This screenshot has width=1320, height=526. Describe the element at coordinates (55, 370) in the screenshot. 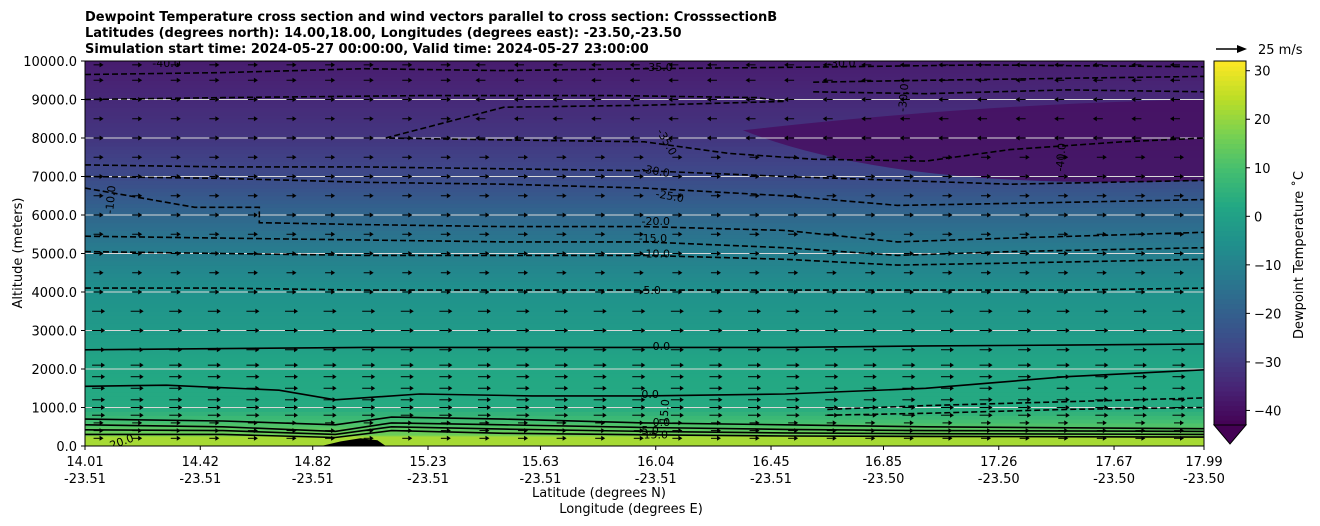

I see `y-tick-label: 2000.0` at that location.